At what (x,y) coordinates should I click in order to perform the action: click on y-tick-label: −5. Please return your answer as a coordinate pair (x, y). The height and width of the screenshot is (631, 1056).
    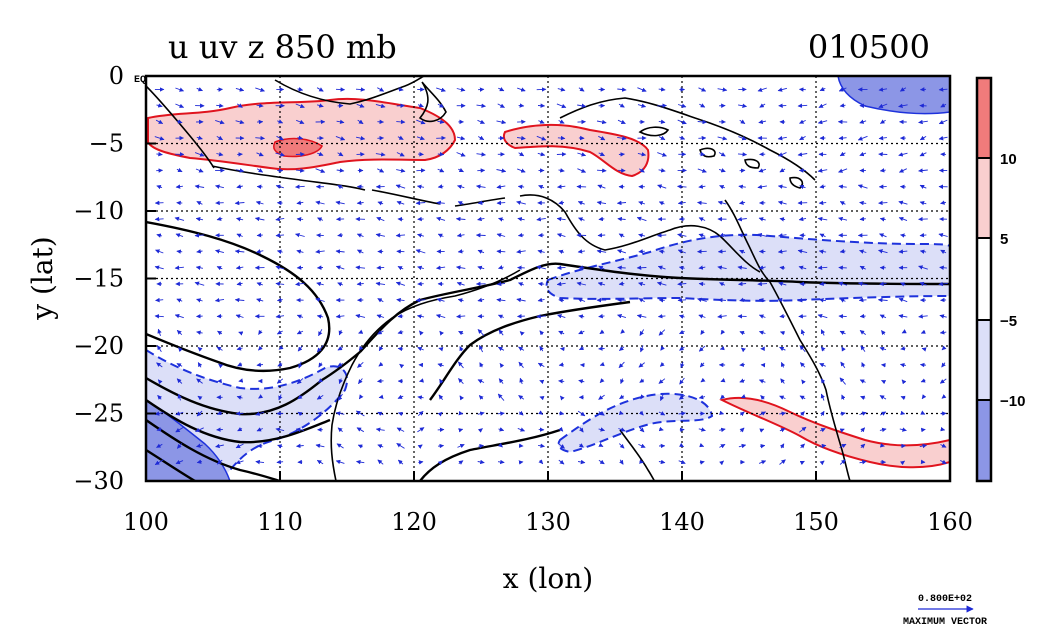
    Looking at the image, I should click on (106, 144).